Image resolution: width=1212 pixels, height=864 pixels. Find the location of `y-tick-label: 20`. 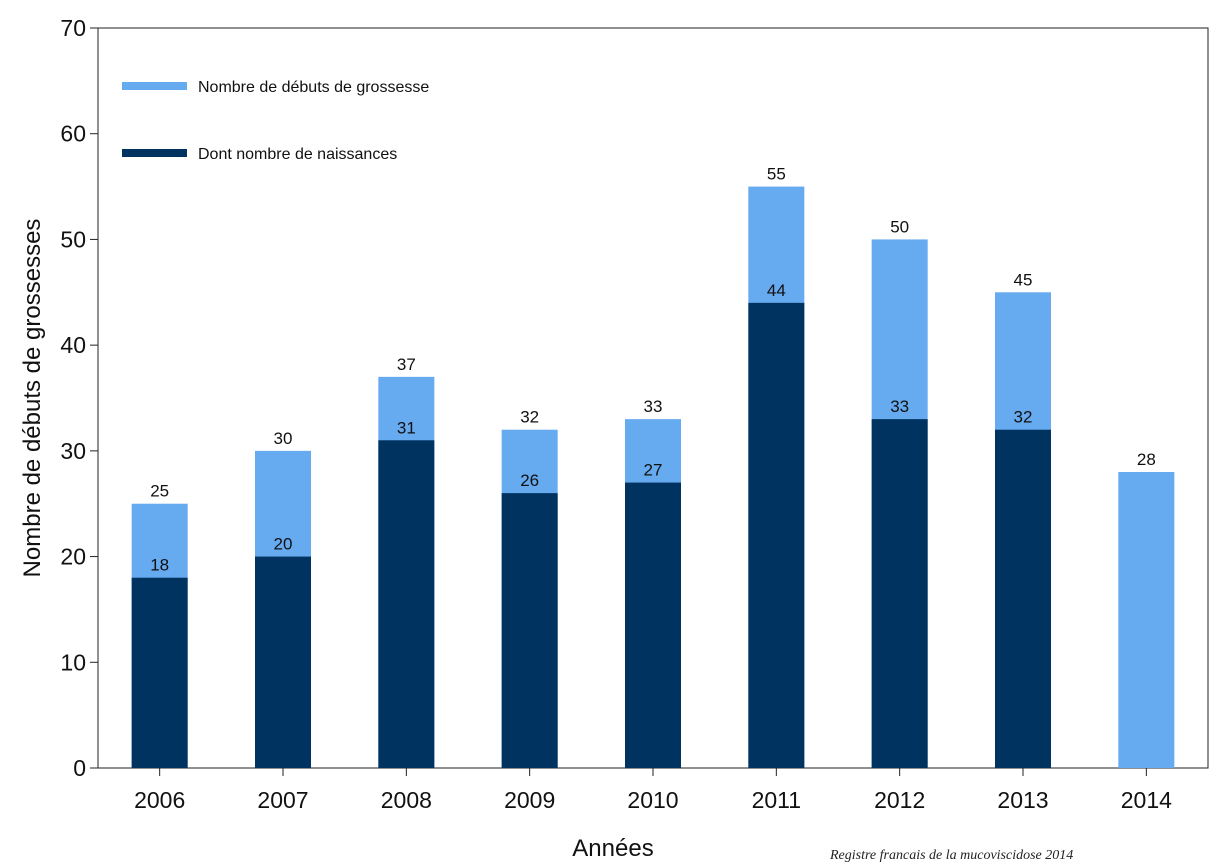

y-tick-label: 20 is located at coordinates (73, 557).